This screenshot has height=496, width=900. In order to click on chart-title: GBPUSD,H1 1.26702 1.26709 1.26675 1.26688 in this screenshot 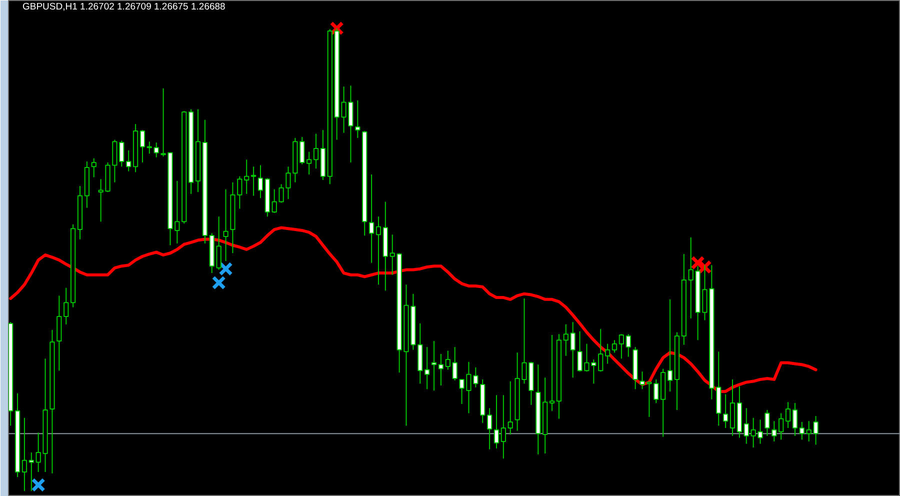, I will do `click(124, 7)`.